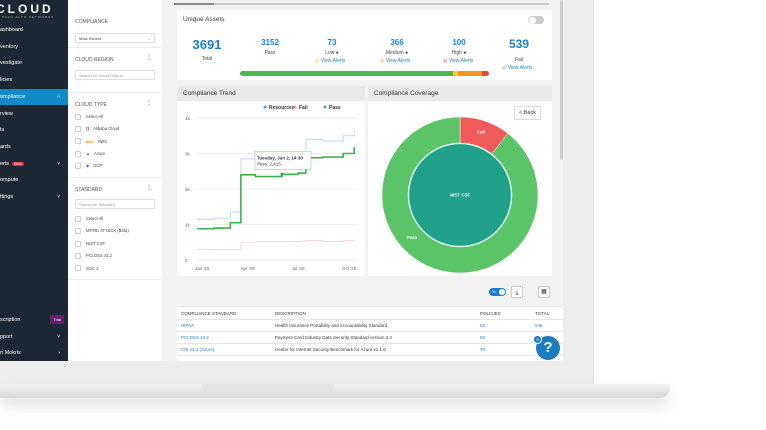 The height and width of the screenshot is (430, 766). I want to click on scrollbar, so click(561, 80).